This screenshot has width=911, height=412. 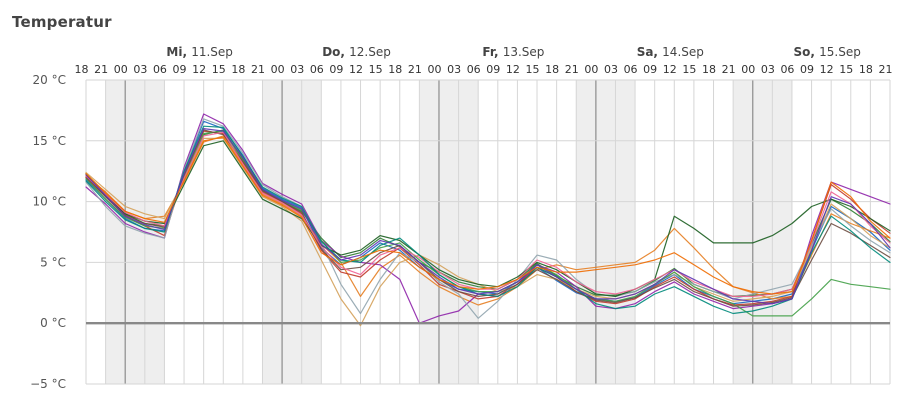 I want to click on x-day-label: Fr, 13.Sep, so click(x=513, y=52).